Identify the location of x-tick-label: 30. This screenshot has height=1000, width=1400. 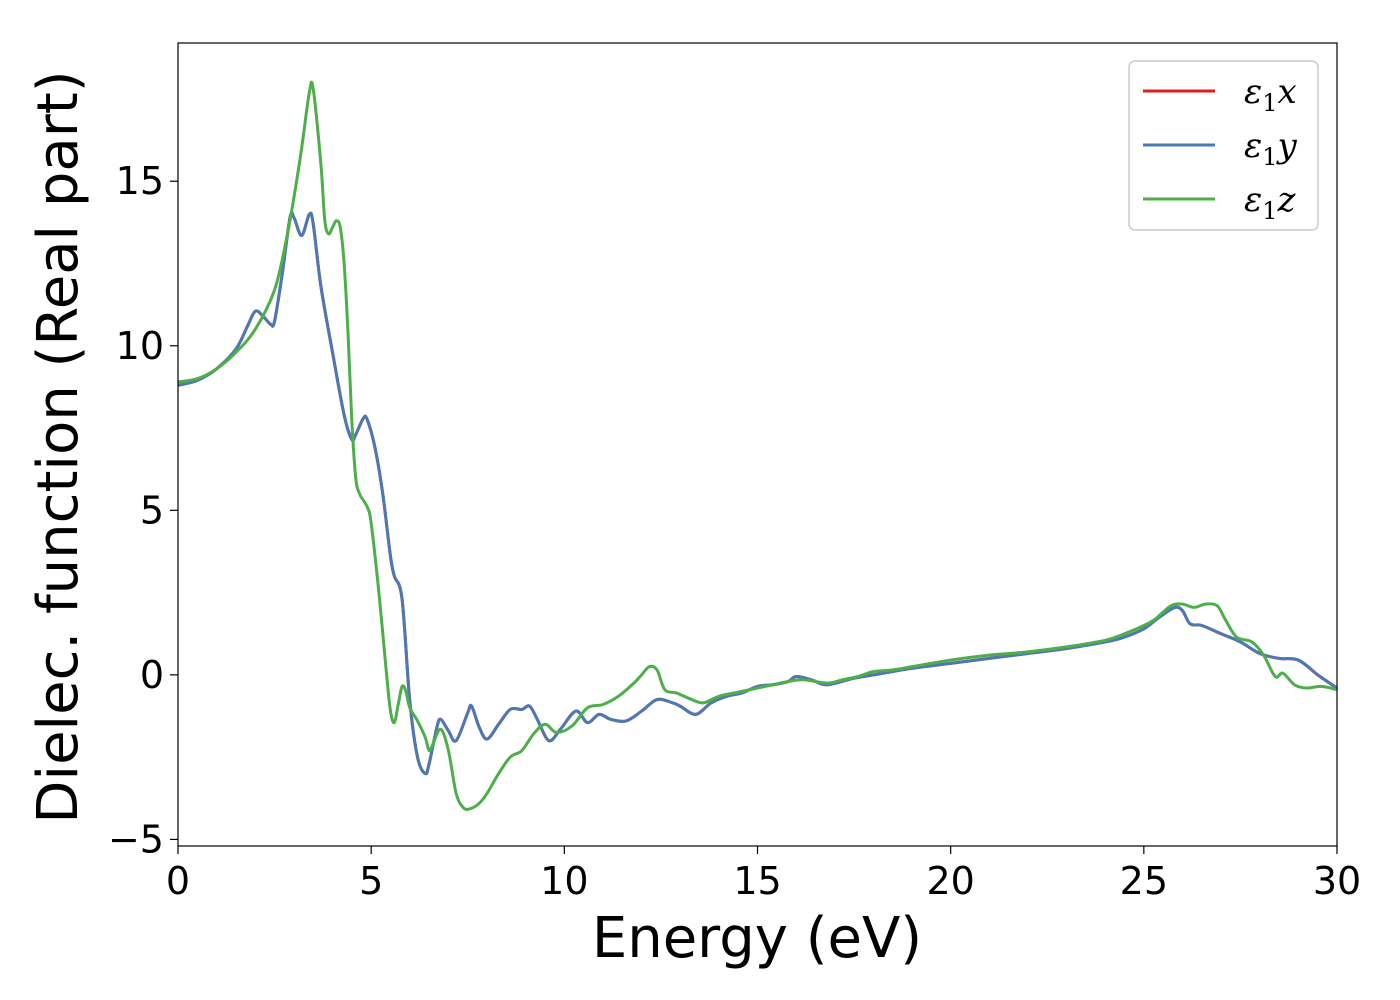
(1337, 881).